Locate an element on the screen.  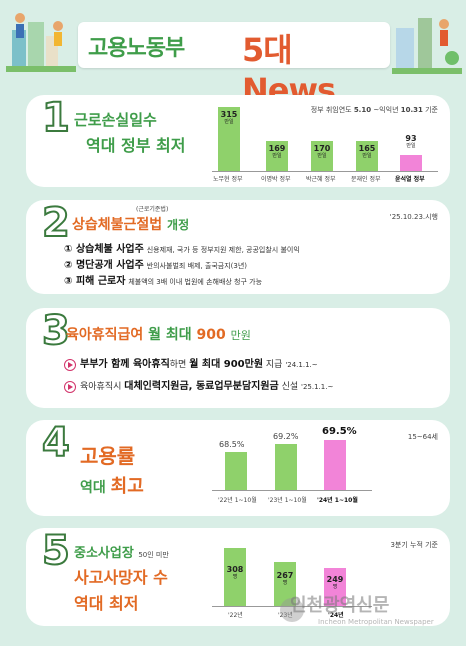
card-number-1: 1 is located at coordinates (56, 118).